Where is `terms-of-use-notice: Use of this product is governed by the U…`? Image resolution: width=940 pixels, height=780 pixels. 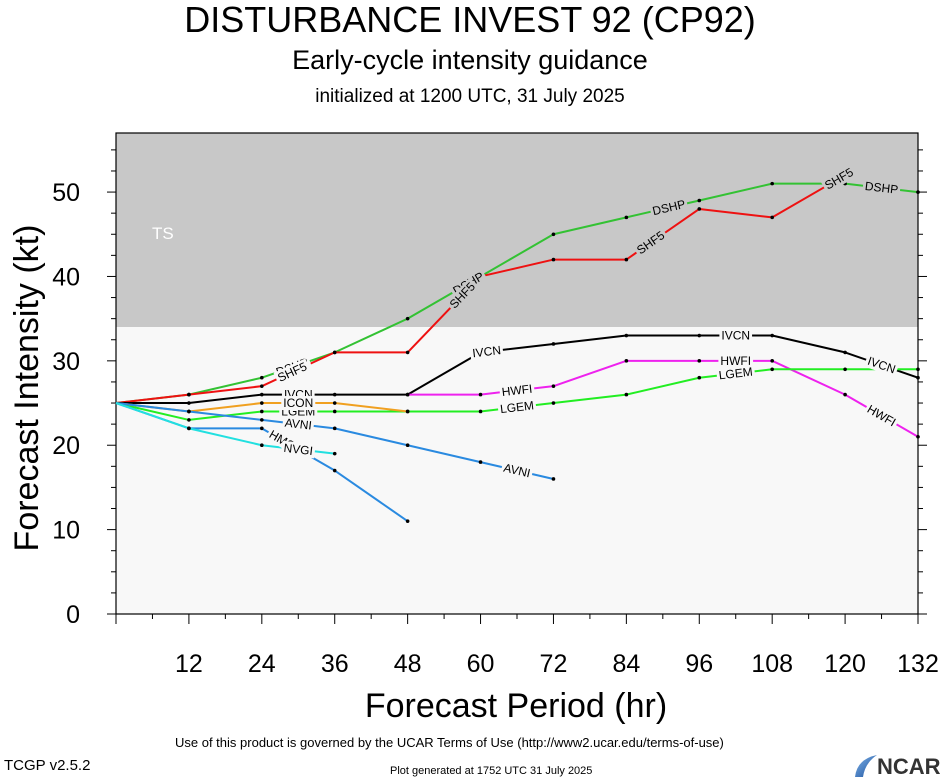
terms-of-use-notice: Use of this product is governed by the U… is located at coordinates (449, 742).